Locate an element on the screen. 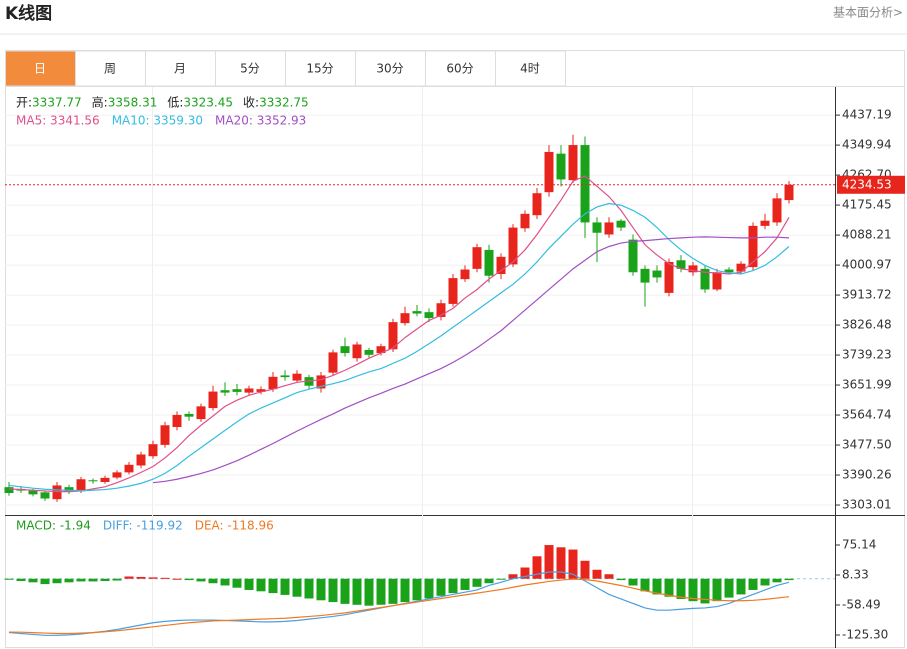  tab-label: 5分 is located at coordinates (250, 69).